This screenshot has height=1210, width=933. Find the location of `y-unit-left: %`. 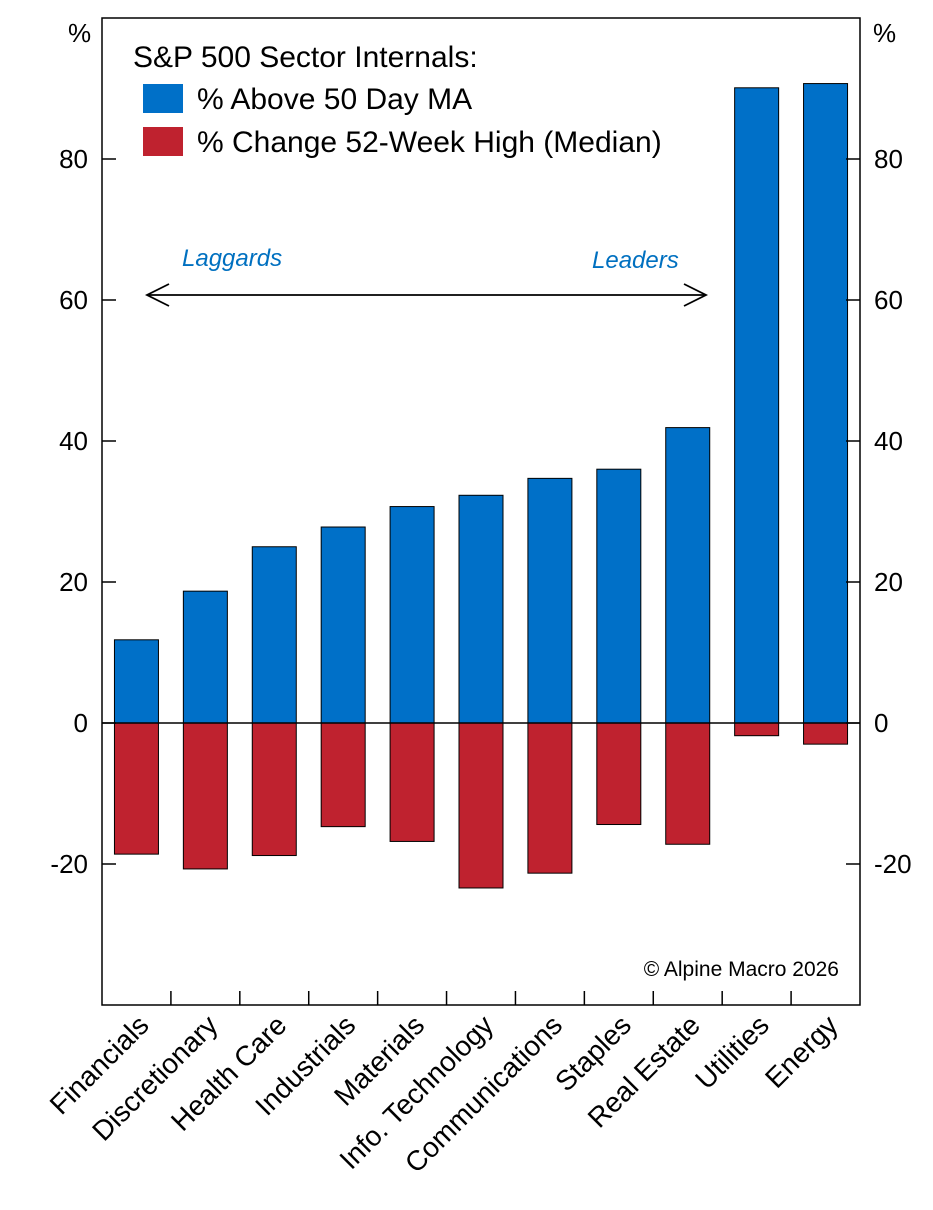

y-unit-left: % is located at coordinates (79, 33).